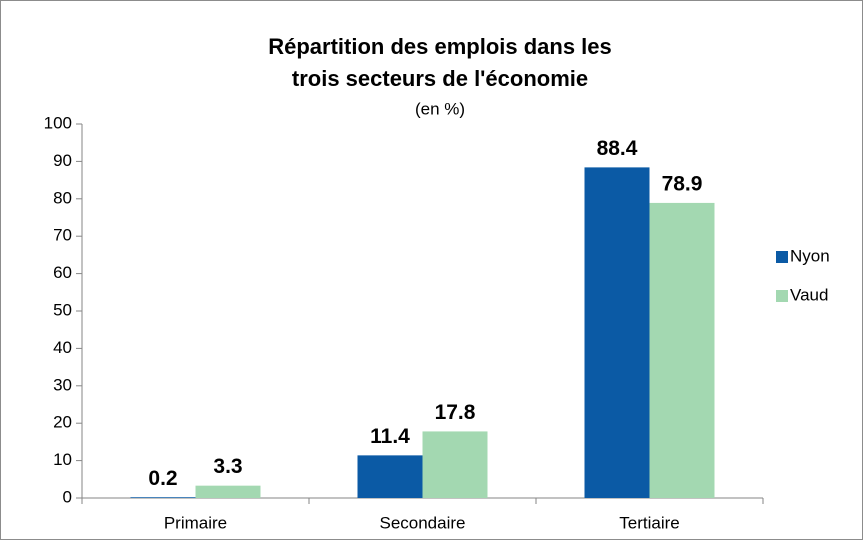 The width and height of the screenshot is (863, 540). I want to click on y-tick-label: 30, so click(62, 384).